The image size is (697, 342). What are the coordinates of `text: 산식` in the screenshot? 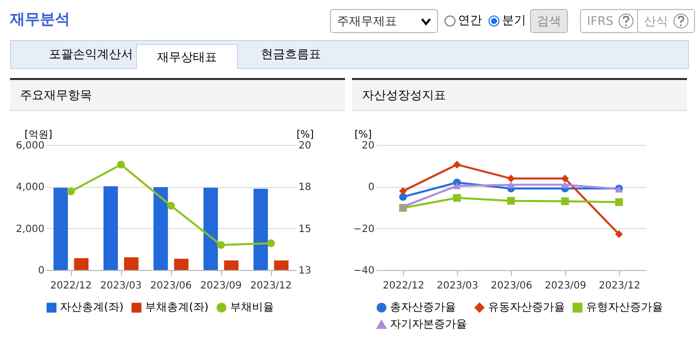 It's located at (666, 21).